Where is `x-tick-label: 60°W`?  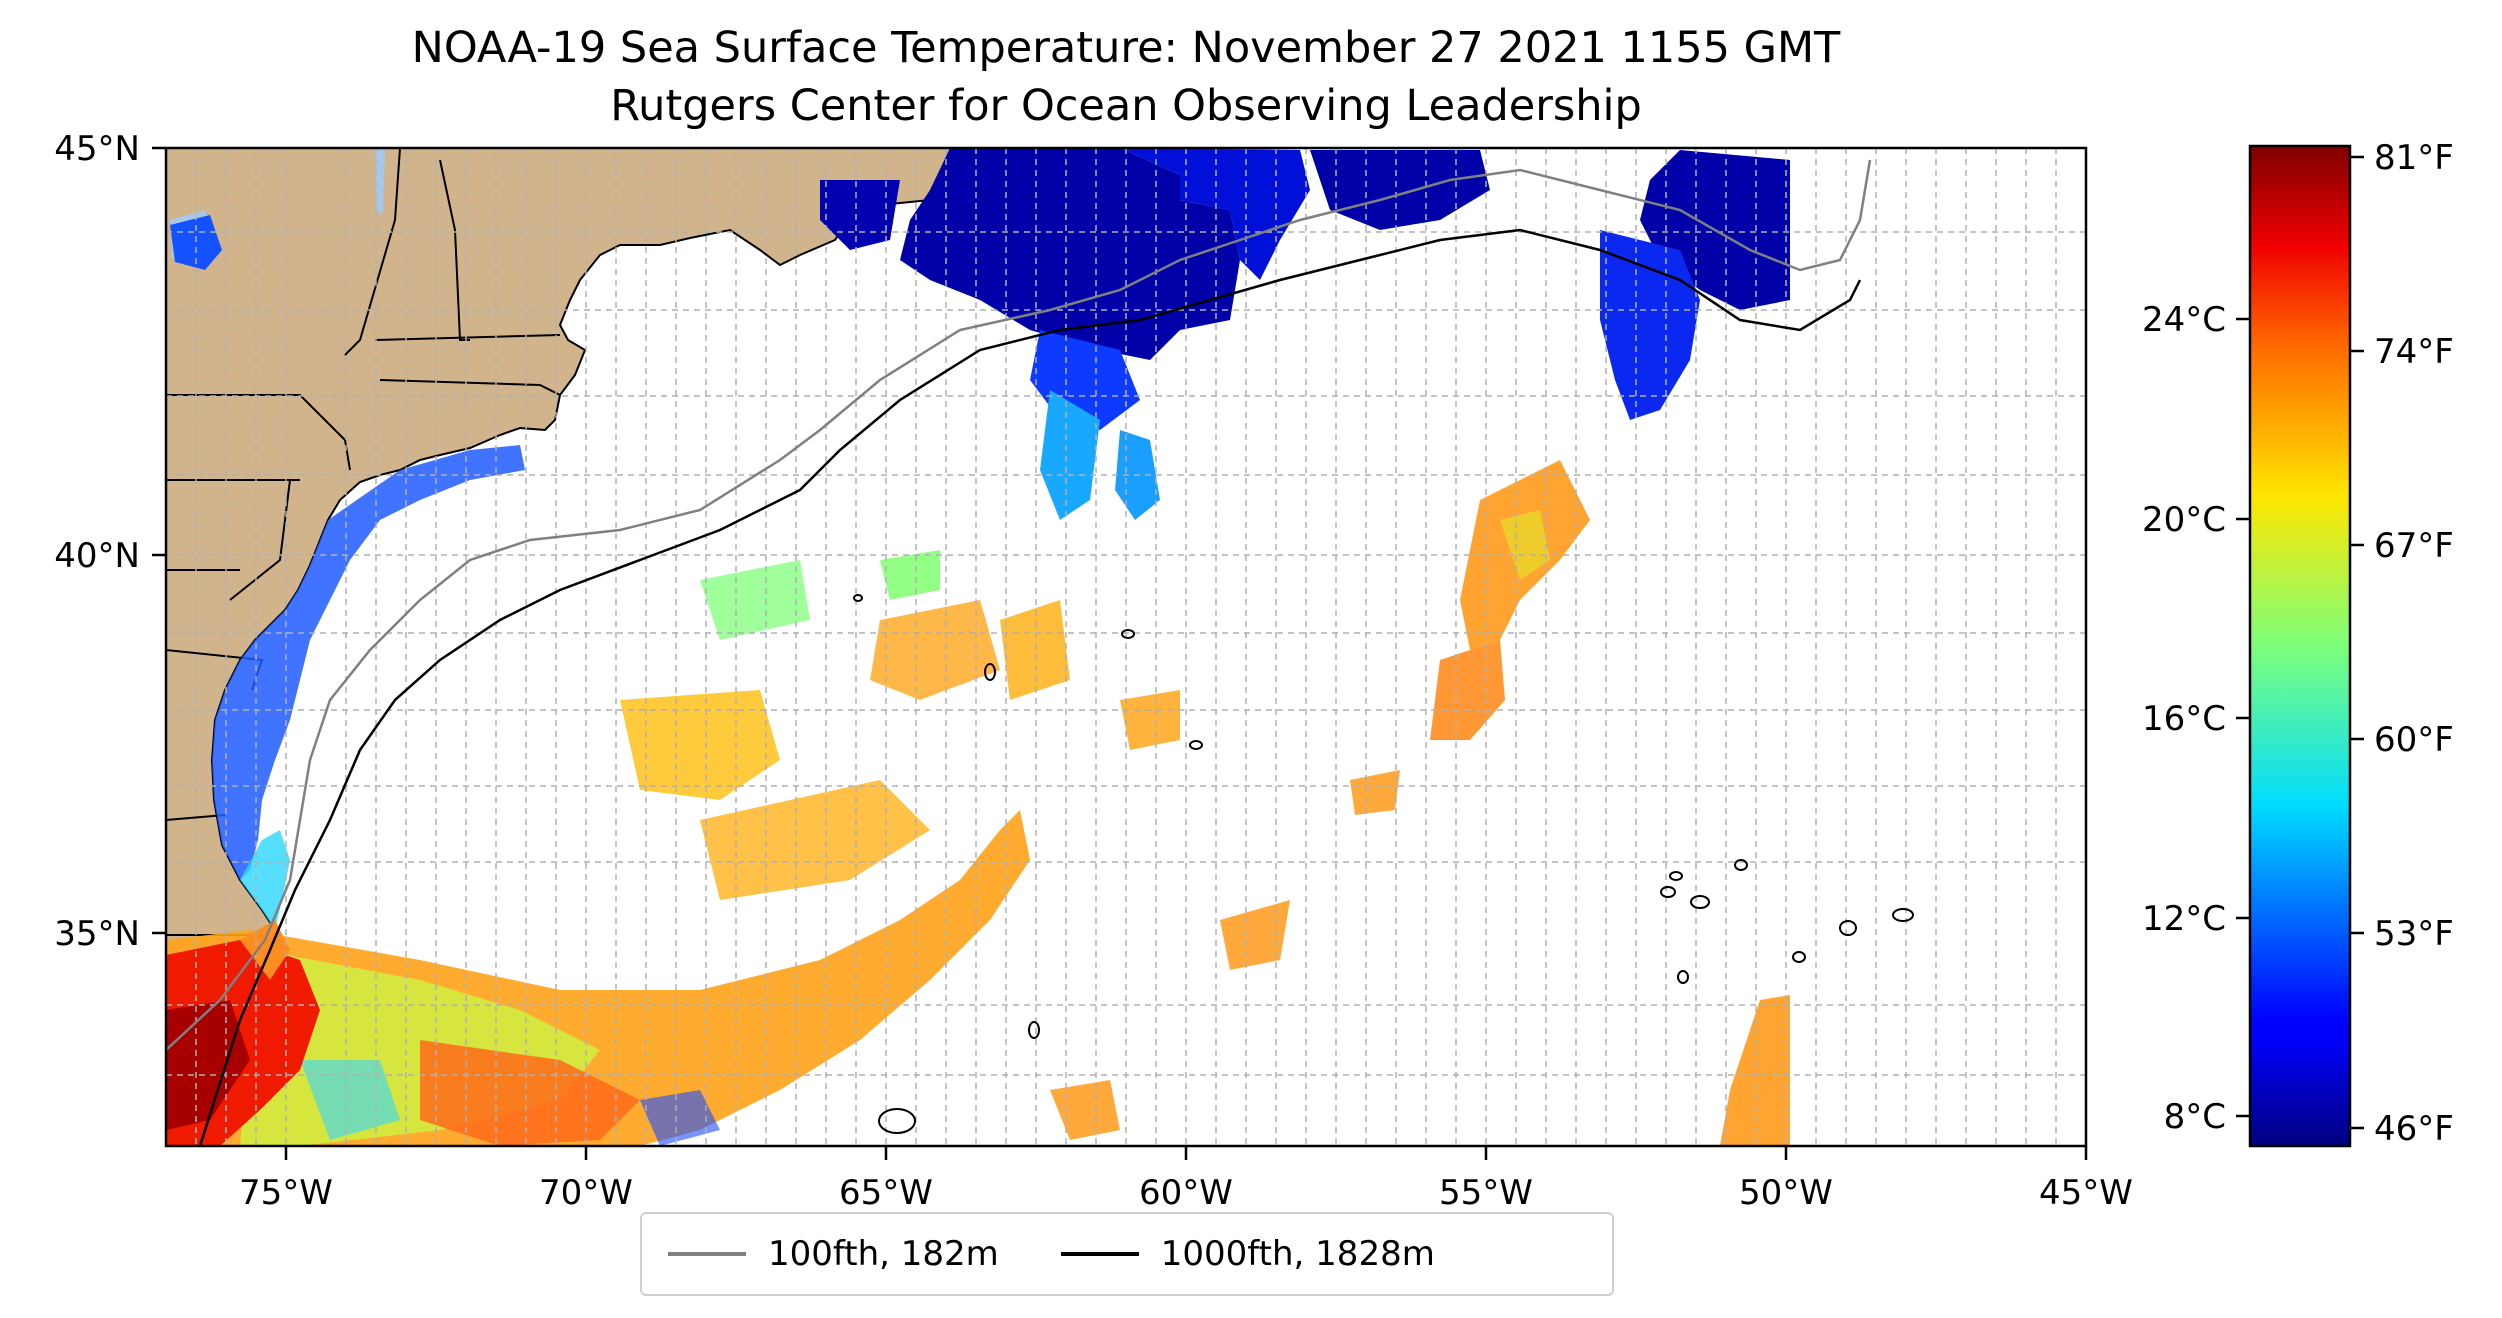 x-tick-label: 60°W is located at coordinates (1186, 1193).